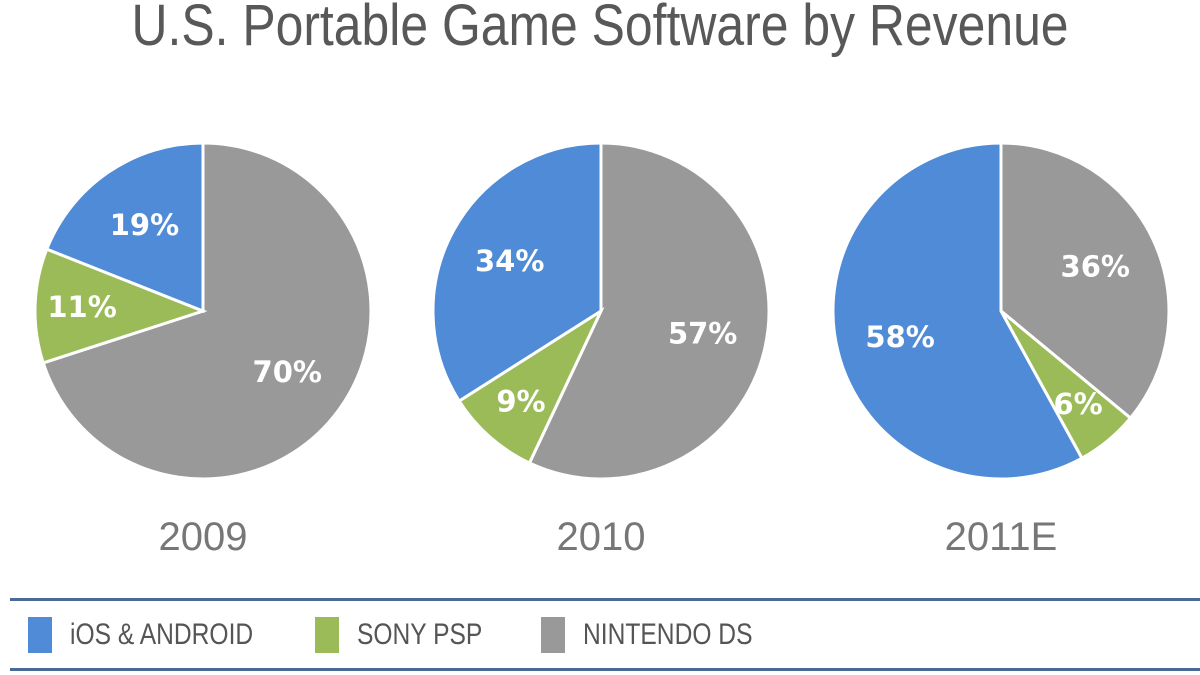 The height and width of the screenshot is (675, 1200). I want to click on pie-slice-2011E-nintendo-ds, so click(1085, 281).